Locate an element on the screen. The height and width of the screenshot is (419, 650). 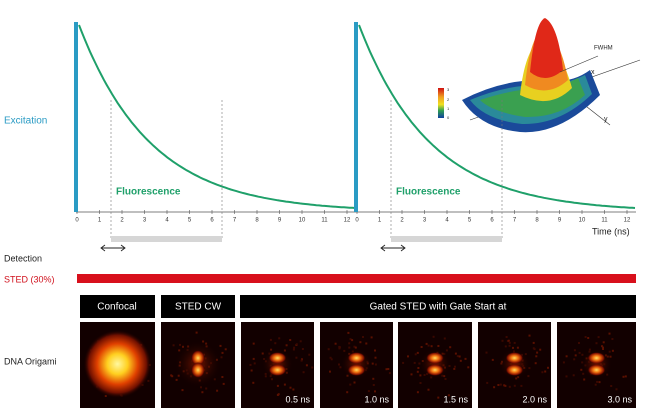
inset-y-label: y is located at coordinates (606, 119).